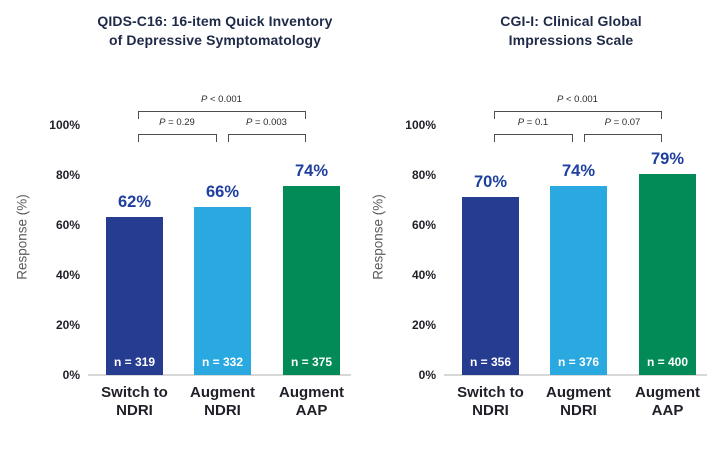 Image resolution: width=726 pixels, height=454 pixels. What do you see at coordinates (563, 31) in the screenshot?
I see `chart-title: CGI-I: Clinical Global Impressions Scale` at bounding box center [563, 31].